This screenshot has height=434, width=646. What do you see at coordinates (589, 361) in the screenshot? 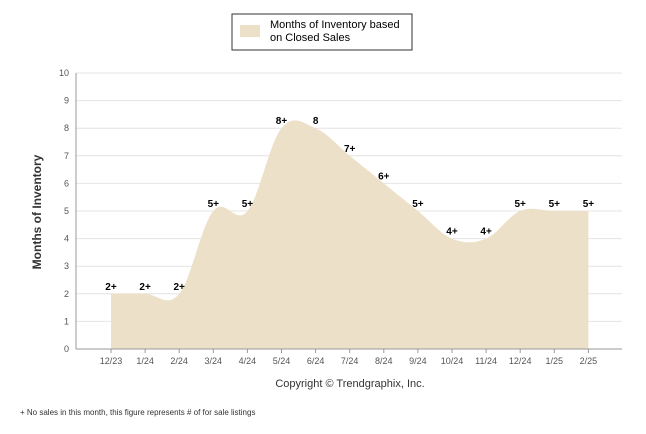
I see `x-tick-label: 2/25` at bounding box center [589, 361].